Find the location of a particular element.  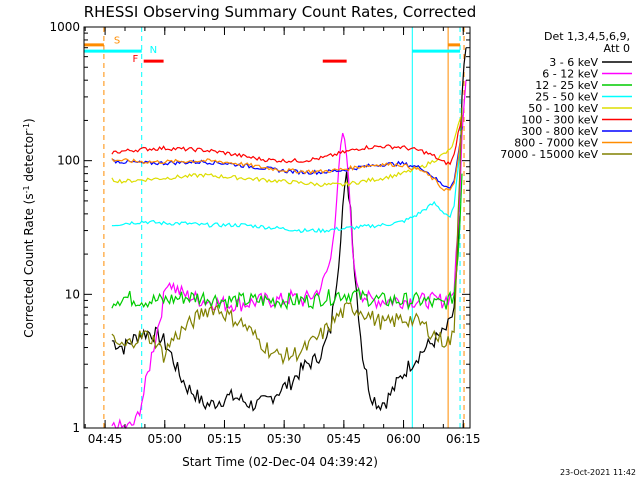

annotation-f: F is located at coordinates (136, 59).